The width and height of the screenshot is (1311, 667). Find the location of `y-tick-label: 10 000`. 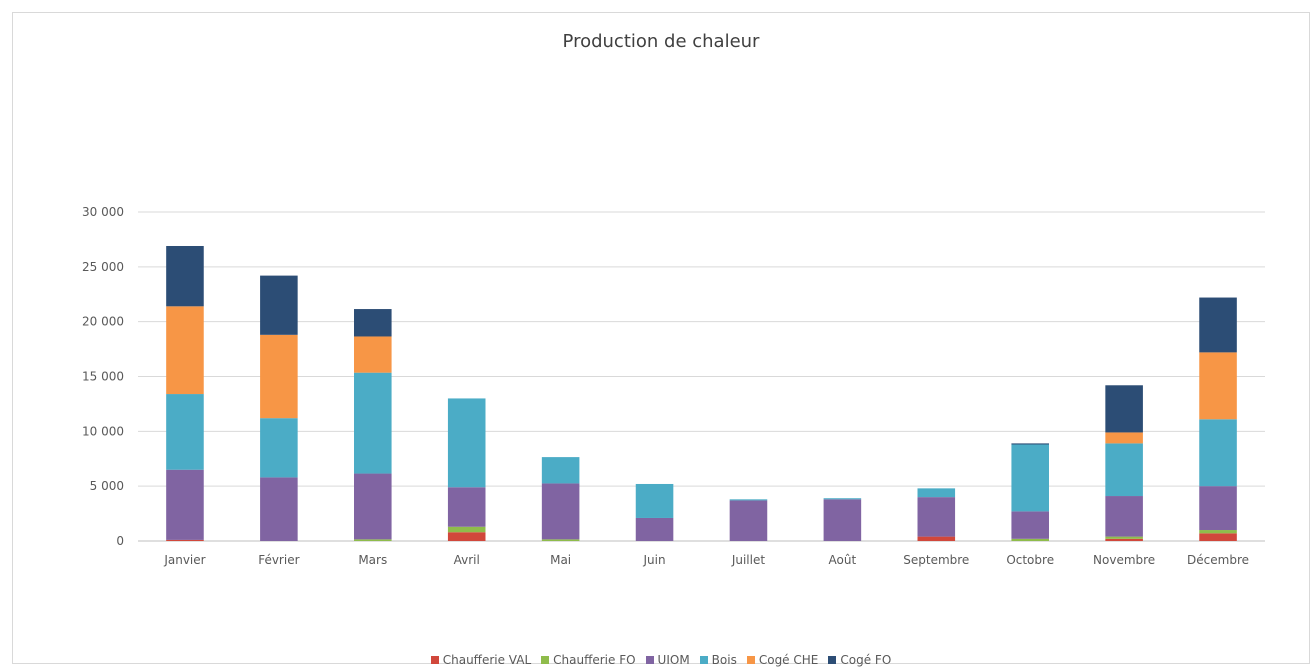

y-tick-label: 10 000 is located at coordinates (103, 431).